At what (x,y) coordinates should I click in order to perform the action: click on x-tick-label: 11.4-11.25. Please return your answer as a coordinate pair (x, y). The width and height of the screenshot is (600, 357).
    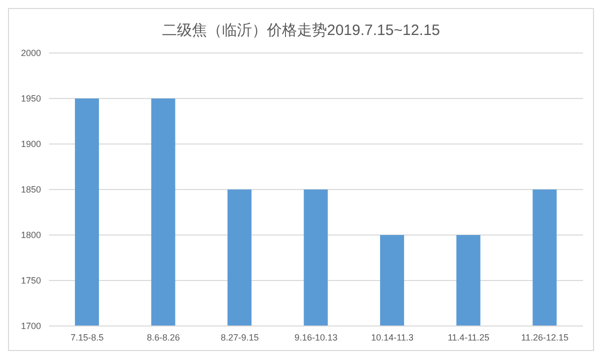
    Looking at the image, I should click on (469, 337).